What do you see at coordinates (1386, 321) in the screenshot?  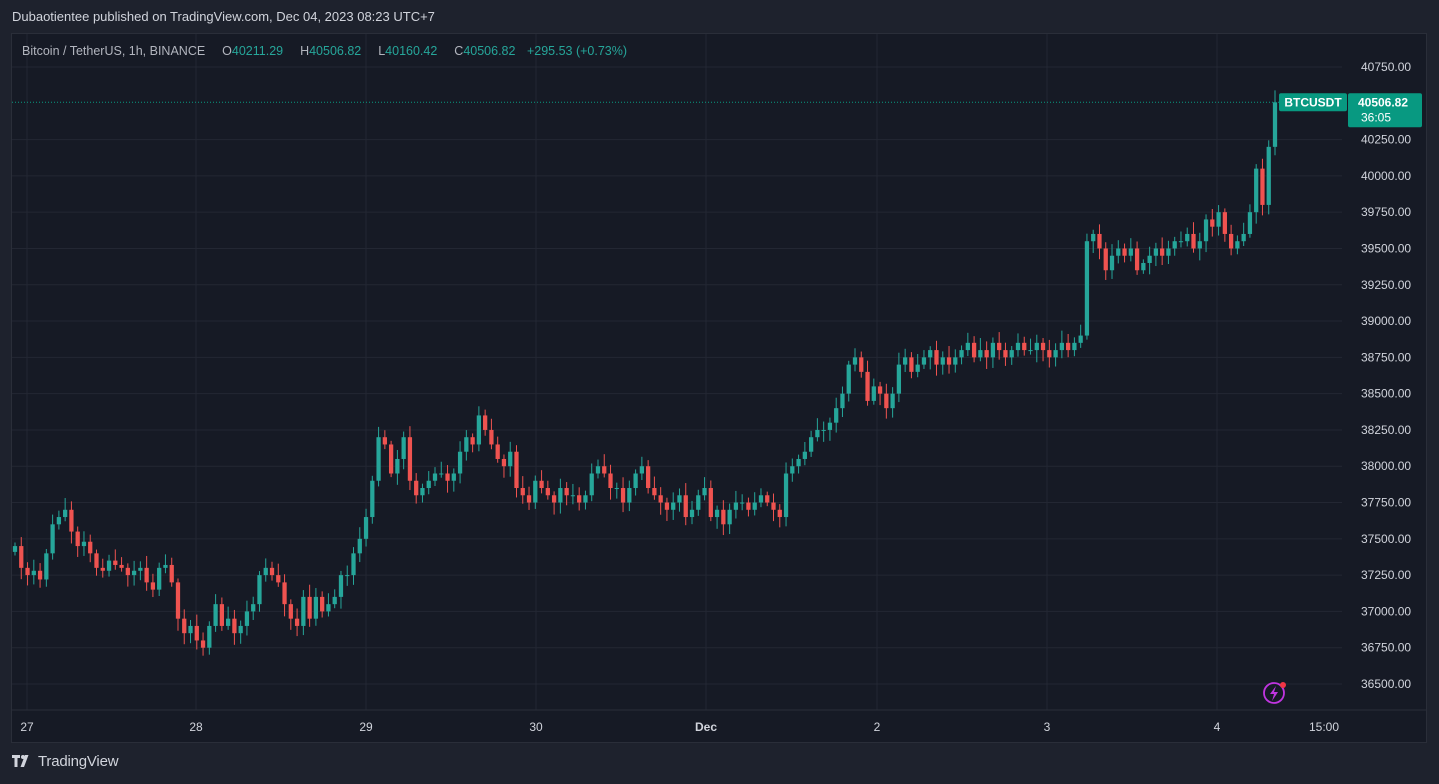 I see `y-tick-label: 39000.00` at bounding box center [1386, 321].